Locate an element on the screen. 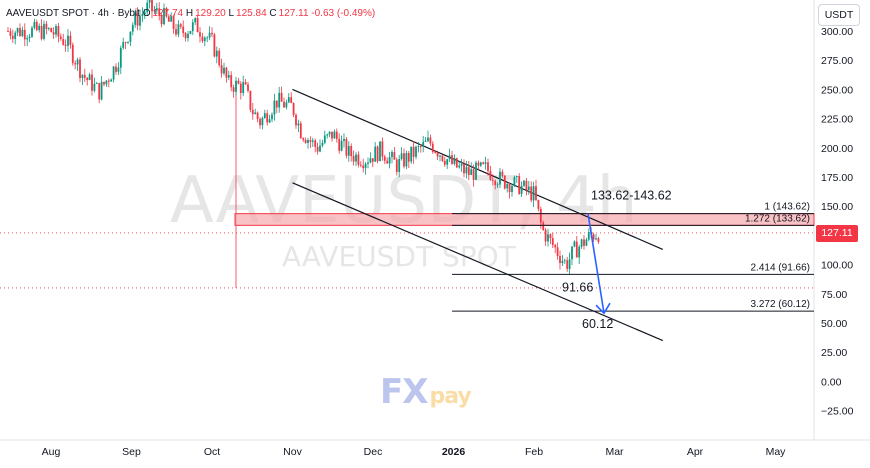 Image resolution: width=870 pixels, height=468 pixels. y-tick-label: 25.00 is located at coordinates (834, 353).